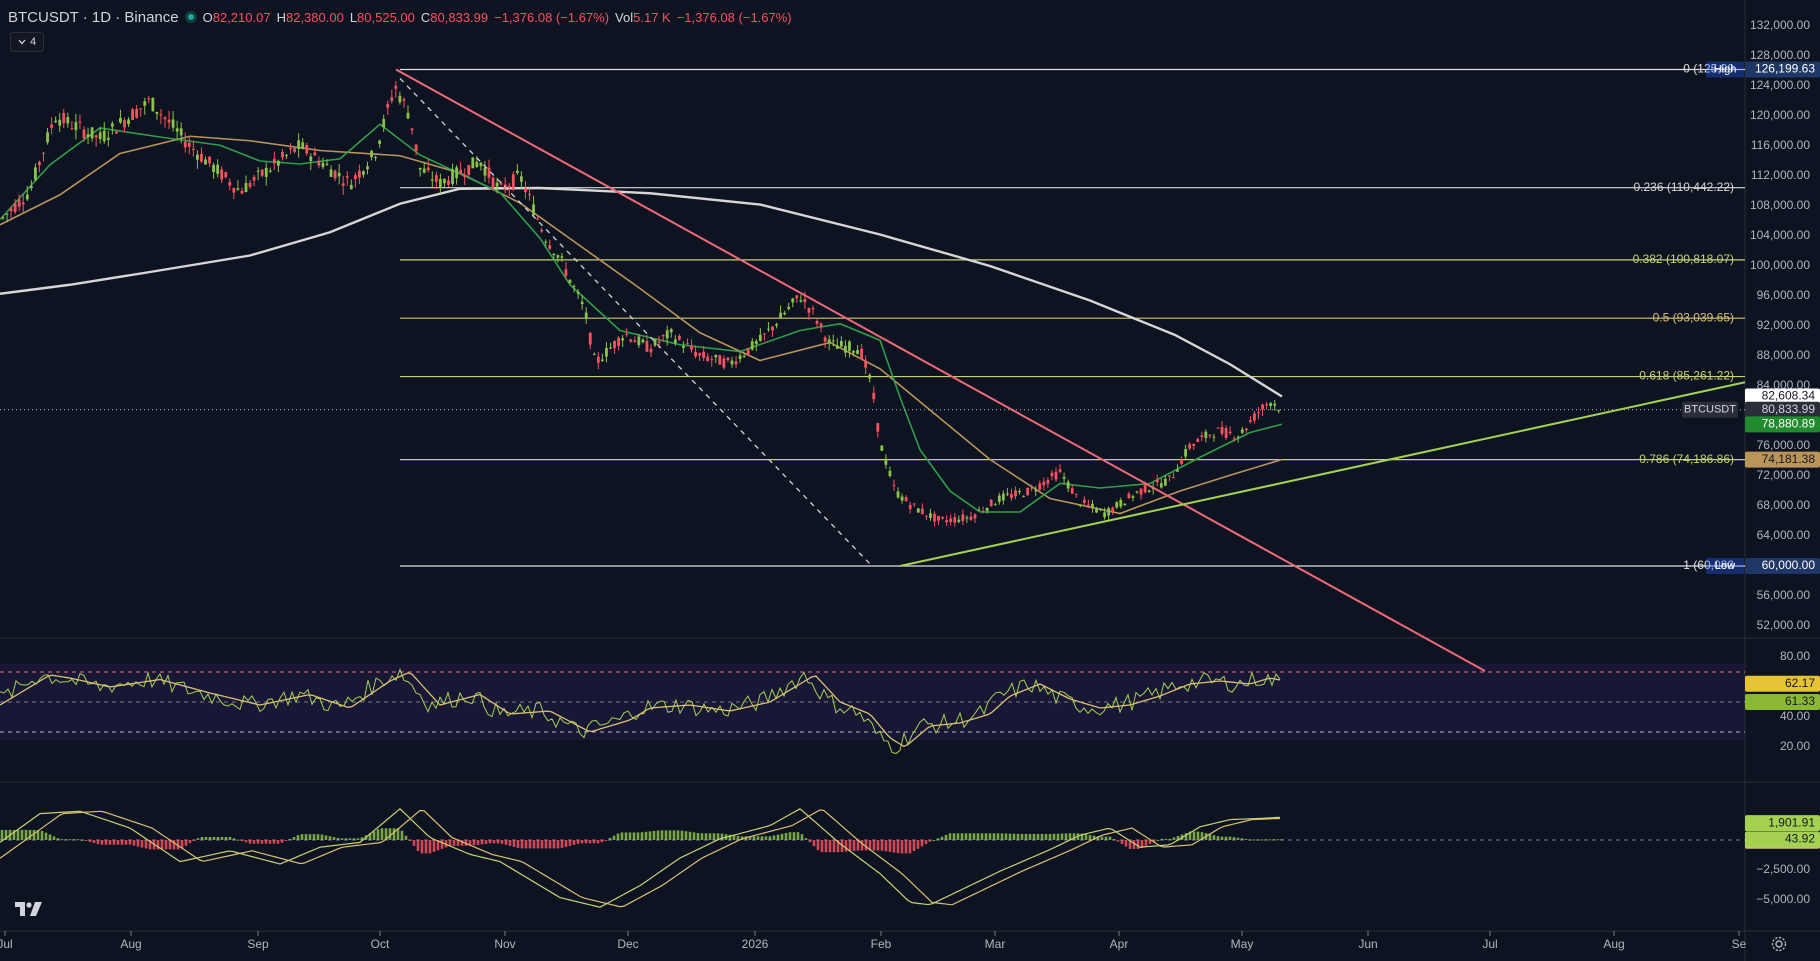 This screenshot has height=961, width=1820. What do you see at coordinates (29, 911) in the screenshot?
I see `tradingview-logo` at bounding box center [29, 911].